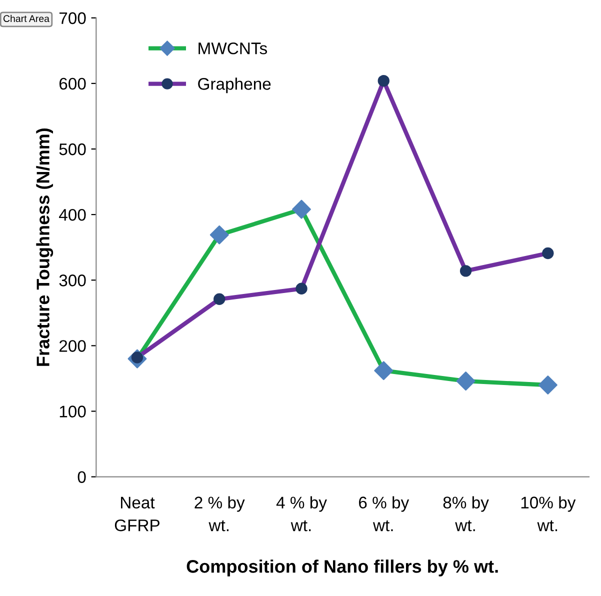 This screenshot has height=596, width=601. What do you see at coordinates (137, 514) in the screenshot?
I see `x-tick-label: Neat GFRP` at bounding box center [137, 514].